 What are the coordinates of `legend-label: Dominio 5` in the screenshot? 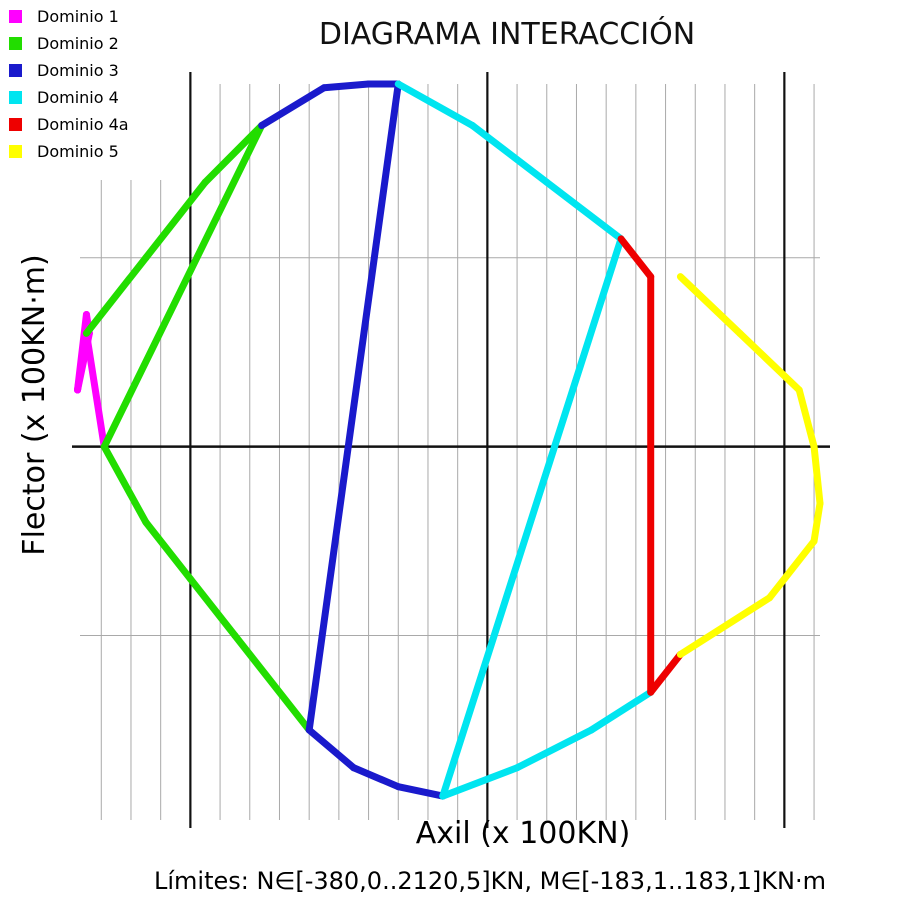 It's located at (78, 151).